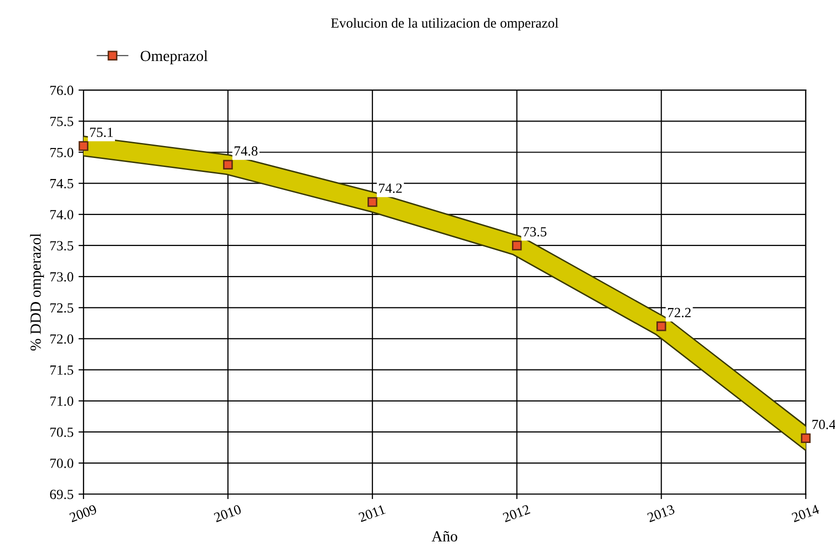 The width and height of the screenshot is (835, 546). Describe the element at coordinates (62, 432) in the screenshot. I see `y-tick-label: 70.5` at that location.